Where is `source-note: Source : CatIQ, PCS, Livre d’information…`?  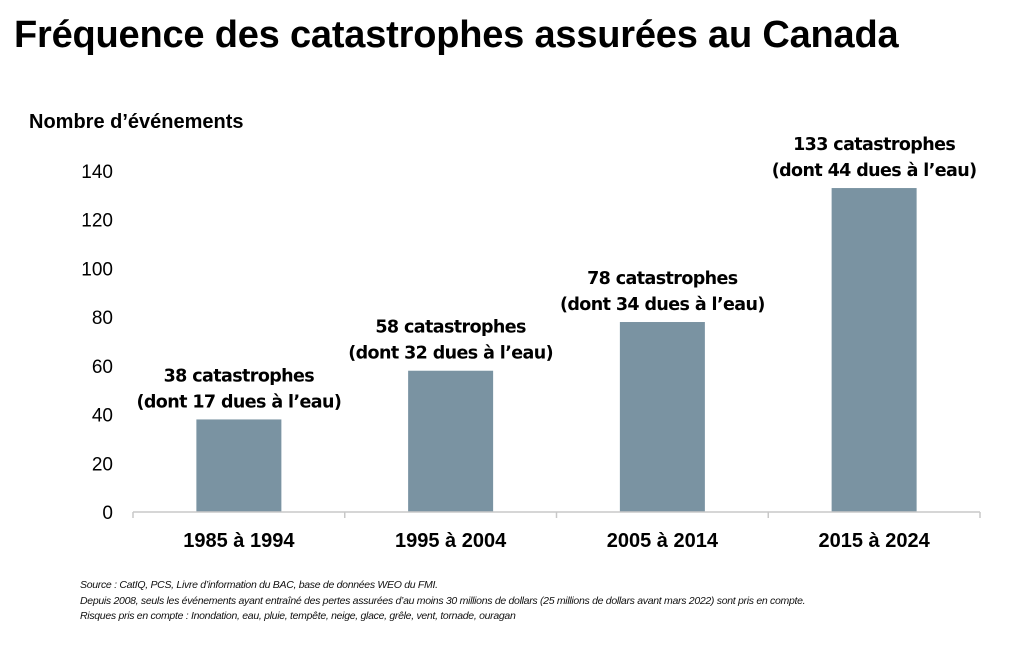 source-note: Source : CatIQ, PCS, Livre d’information… is located at coordinates (259, 585).